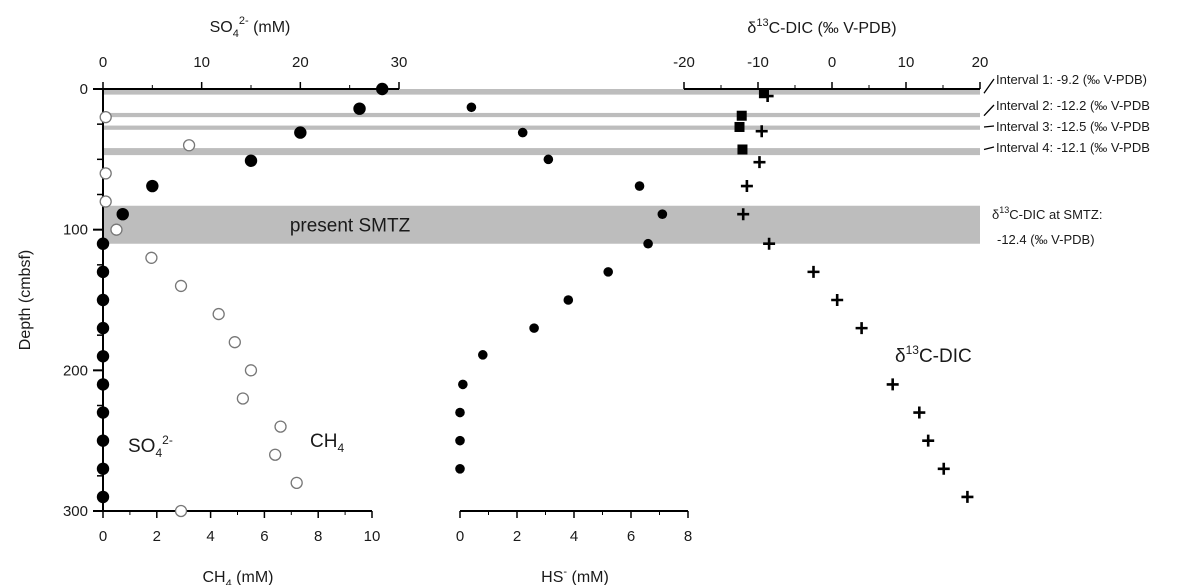  I want to click on so4-tick-label: 30, so click(399, 62).